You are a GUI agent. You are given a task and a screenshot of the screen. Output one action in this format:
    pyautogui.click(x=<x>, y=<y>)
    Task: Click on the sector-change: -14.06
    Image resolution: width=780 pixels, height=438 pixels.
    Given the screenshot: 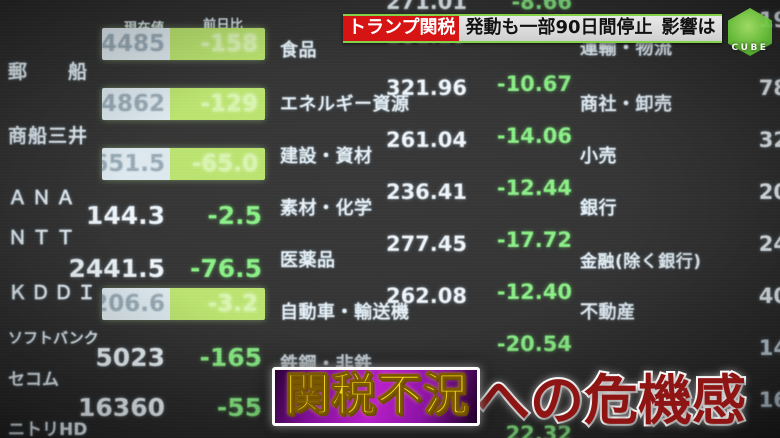 What is the action you would take?
    pyautogui.click(x=534, y=136)
    